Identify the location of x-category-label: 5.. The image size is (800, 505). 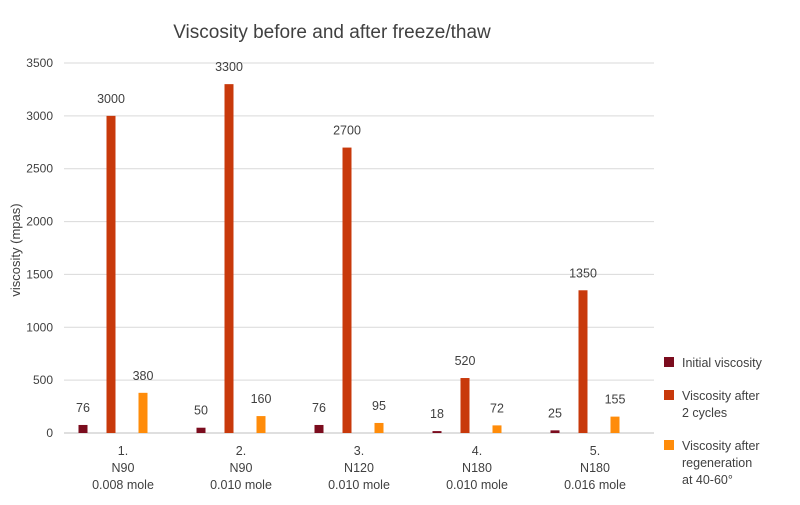
(595, 451).